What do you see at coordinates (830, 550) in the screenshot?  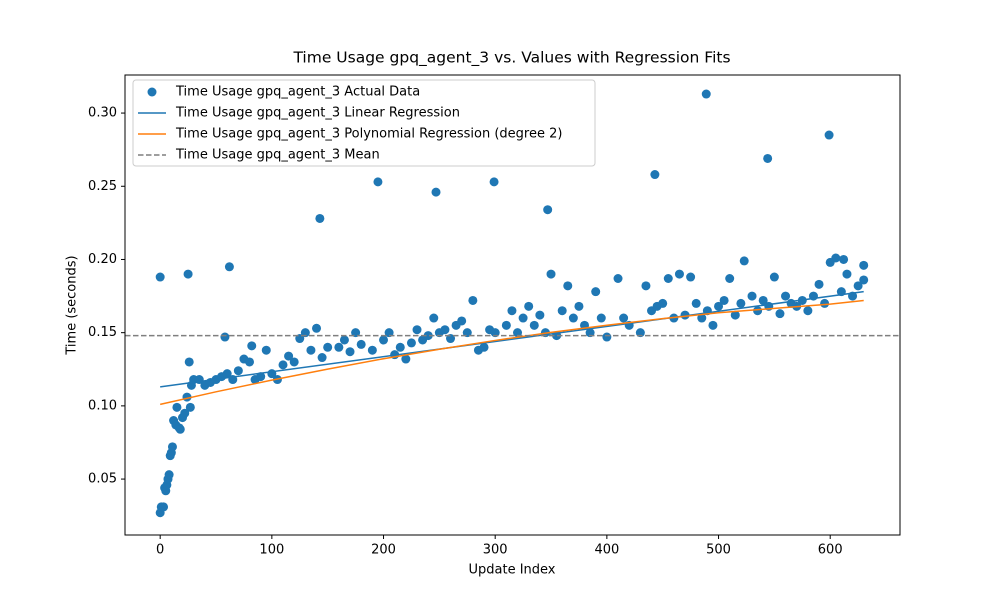 I see `x-tick-label: 600` at bounding box center [830, 550].